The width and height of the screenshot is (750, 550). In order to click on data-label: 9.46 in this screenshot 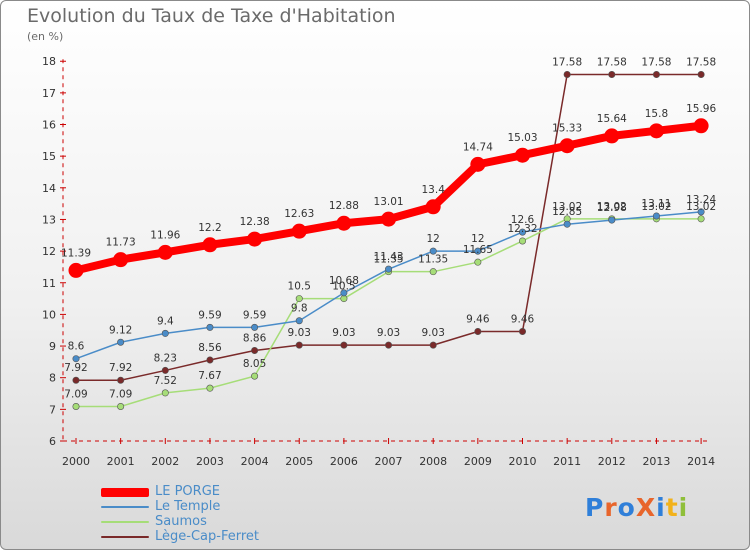, I will do `click(478, 319)`.